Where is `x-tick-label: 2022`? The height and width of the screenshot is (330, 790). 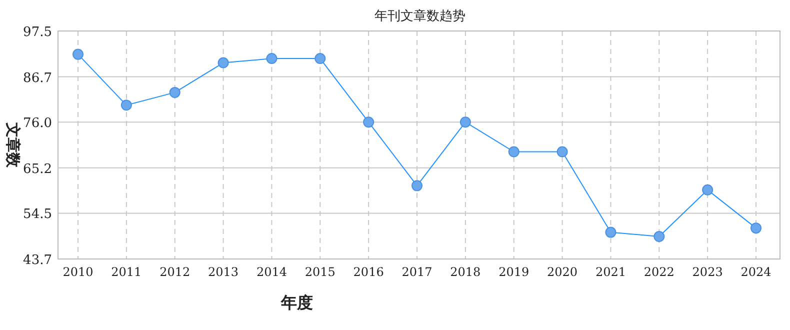 x-tick-label: 2022 is located at coordinates (659, 272).